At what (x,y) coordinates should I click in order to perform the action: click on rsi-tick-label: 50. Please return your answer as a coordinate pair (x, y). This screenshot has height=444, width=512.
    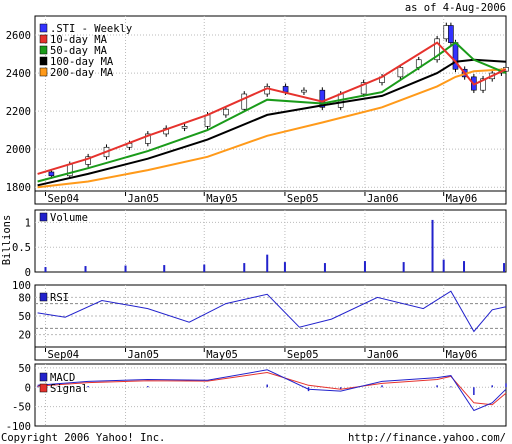
    Looking at the image, I should click on (24, 317).